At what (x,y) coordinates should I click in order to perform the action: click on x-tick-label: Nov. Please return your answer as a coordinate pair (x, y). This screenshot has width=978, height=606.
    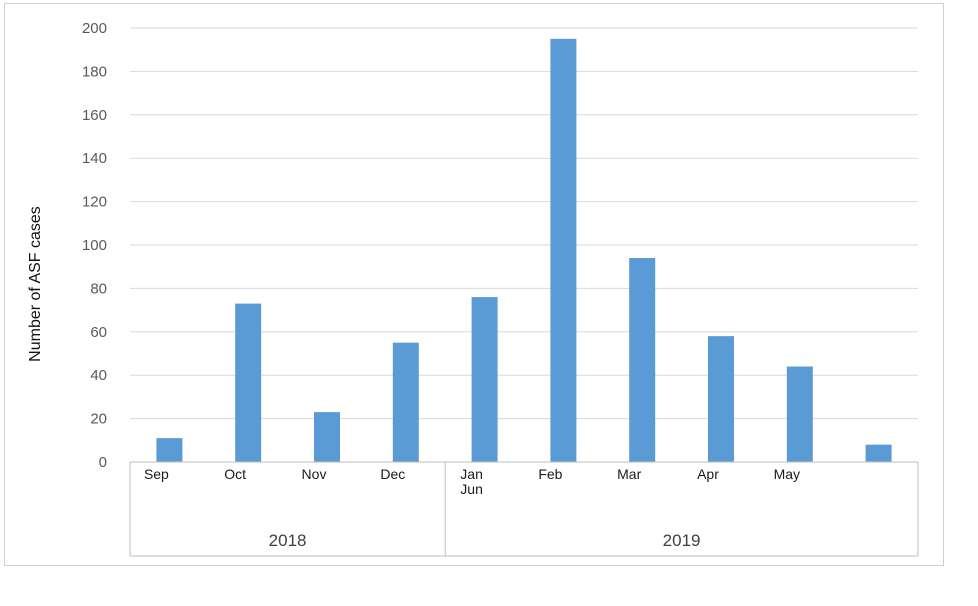
    Looking at the image, I should click on (314, 474).